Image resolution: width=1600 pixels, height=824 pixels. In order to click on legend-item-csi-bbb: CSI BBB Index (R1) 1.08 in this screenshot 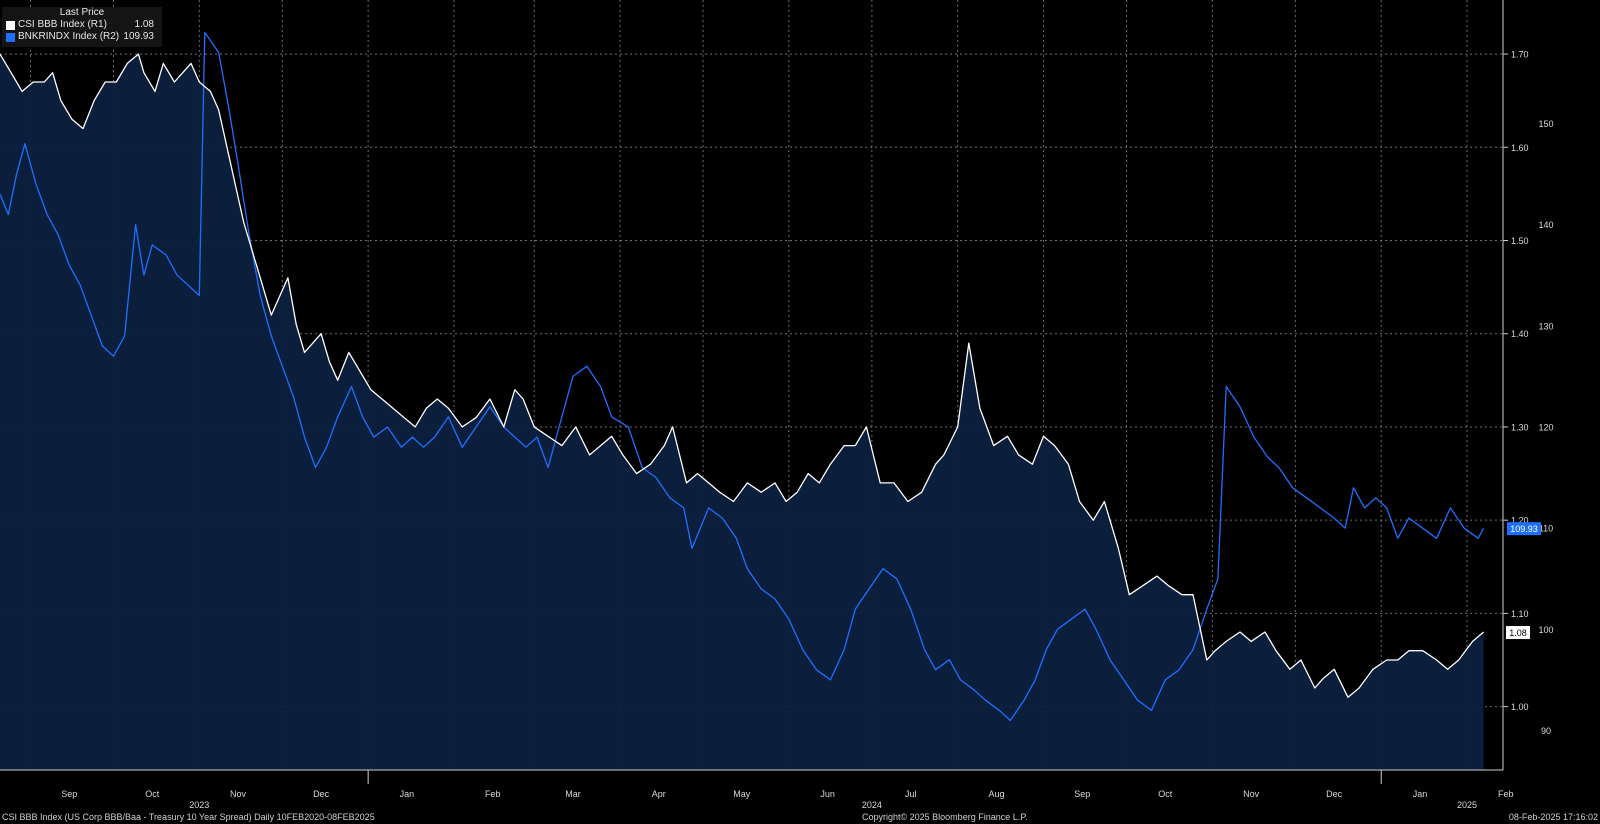, I will do `click(82, 25)`.